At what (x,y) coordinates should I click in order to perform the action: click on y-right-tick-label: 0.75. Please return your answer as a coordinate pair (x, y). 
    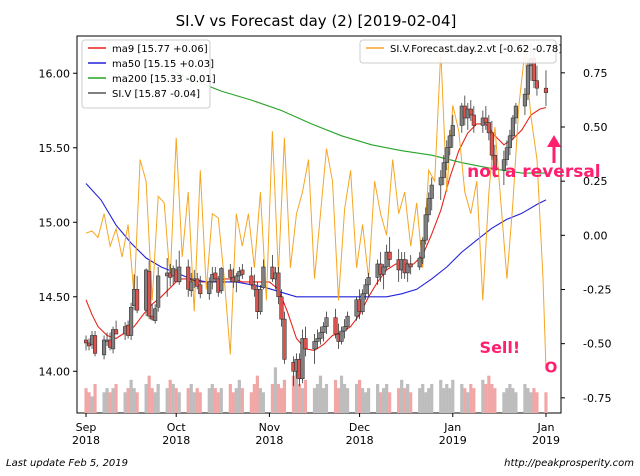
    Looking at the image, I should click on (595, 73).